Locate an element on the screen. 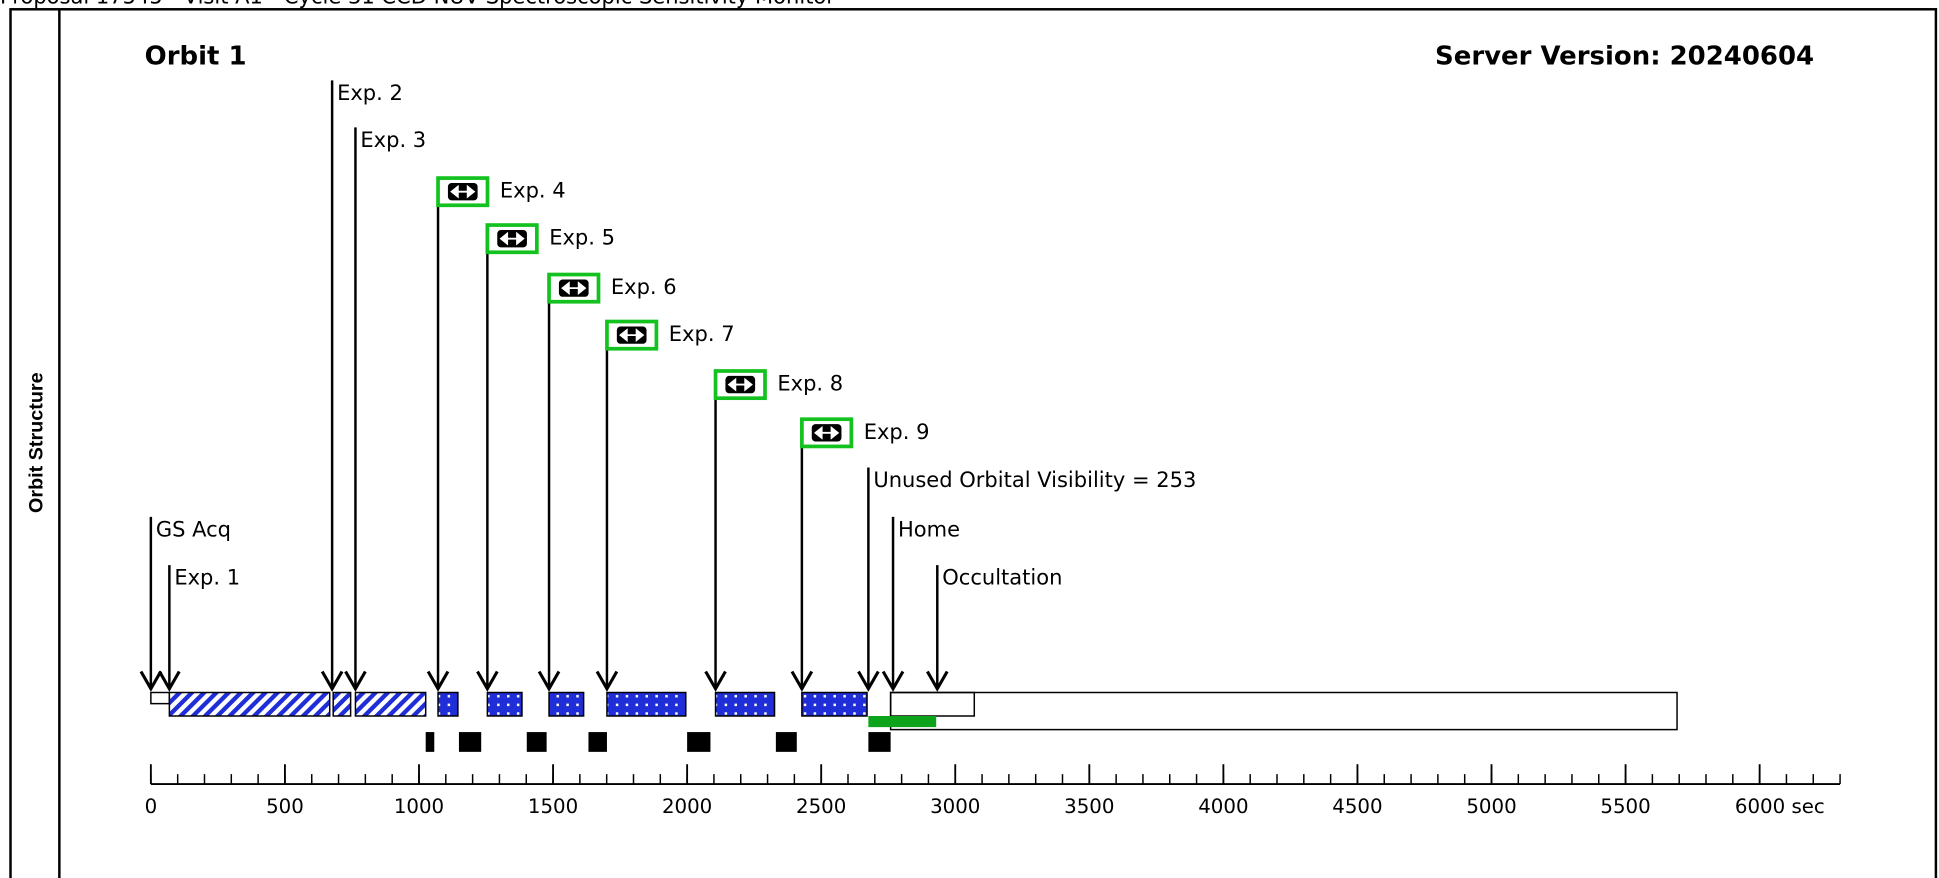 This screenshot has width=1939, height=878. event-label: Exp. 2 is located at coordinates (370, 92).